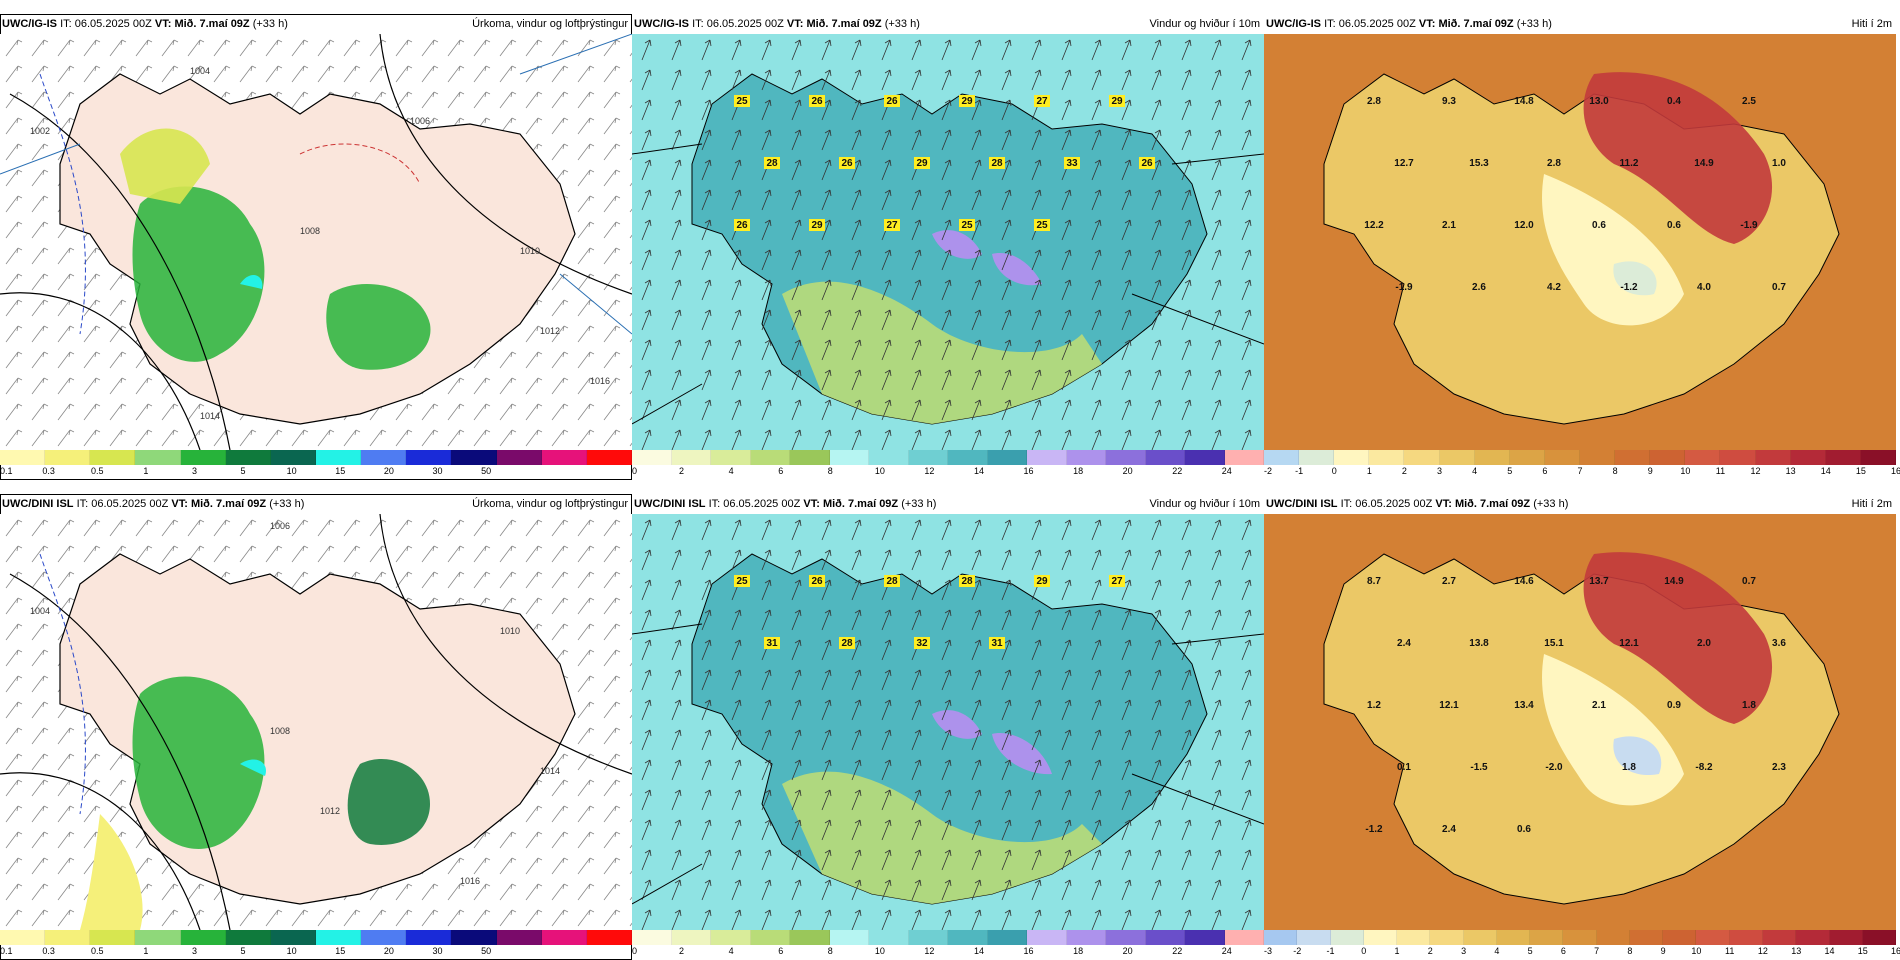 Image resolution: width=1900 pixels, height=960 pixels. What do you see at coordinates (1871, 24) in the screenshot?
I see `panel-title: Hiti í 2m` at bounding box center [1871, 24].